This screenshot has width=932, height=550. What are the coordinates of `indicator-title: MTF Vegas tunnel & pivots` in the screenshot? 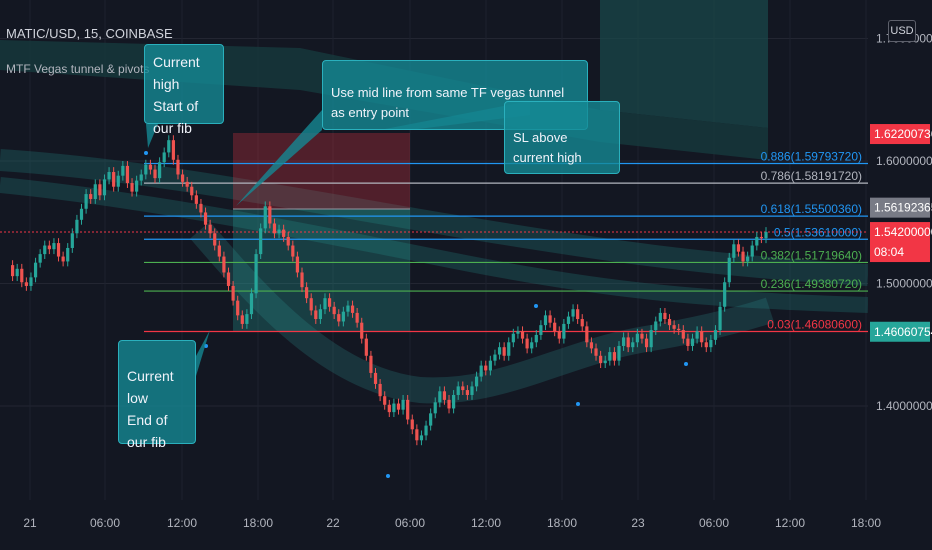 It's located at (78, 69).